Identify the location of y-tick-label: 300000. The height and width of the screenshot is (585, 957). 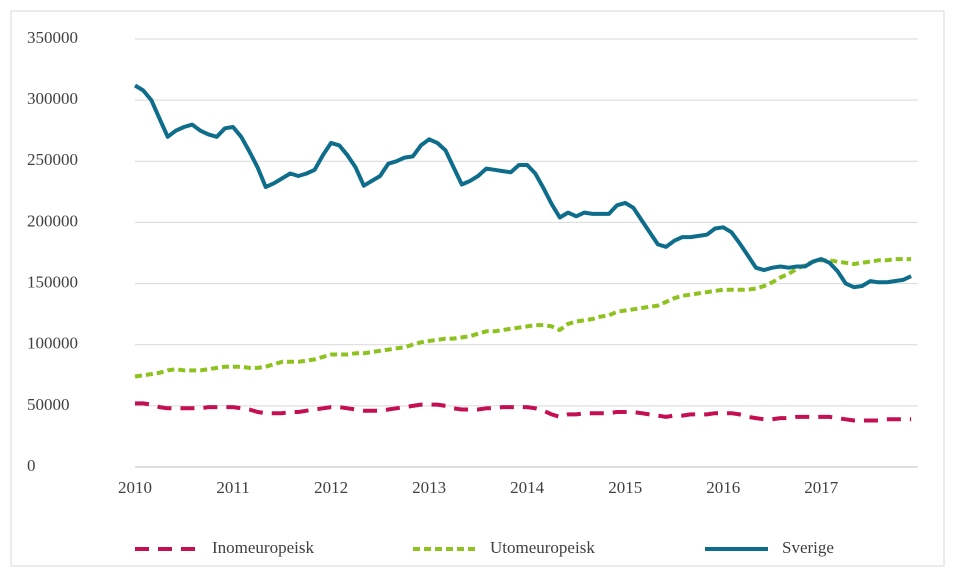
(52, 98).